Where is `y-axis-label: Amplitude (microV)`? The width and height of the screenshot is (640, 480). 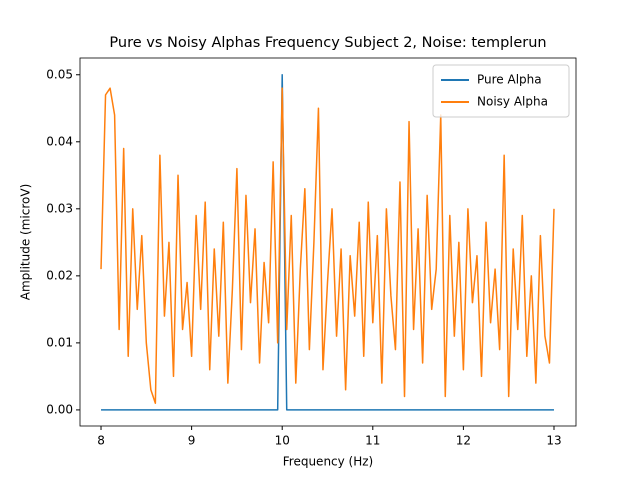
y-axis-label: Amplitude (microV) is located at coordinates (26, 242).